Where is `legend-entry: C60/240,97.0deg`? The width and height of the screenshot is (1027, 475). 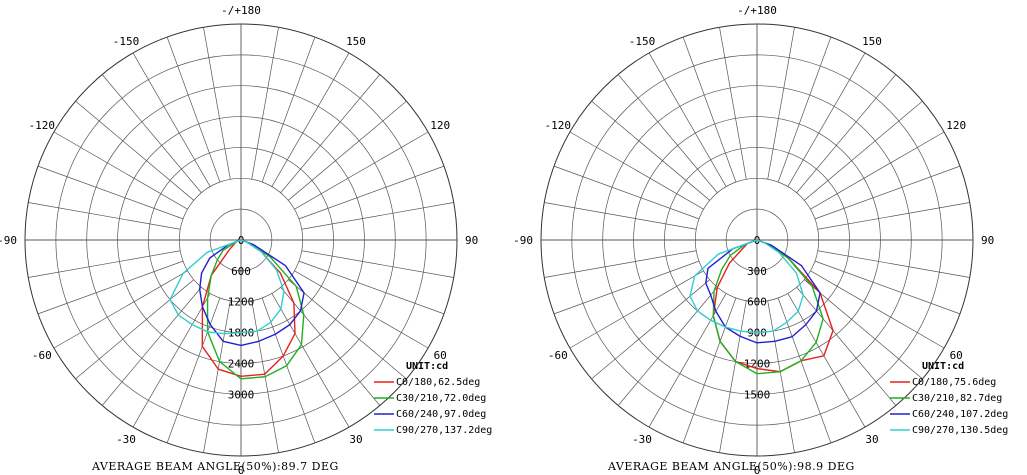
legend-entry: C60/240,97.0deg is located at coordinates (441, 414).